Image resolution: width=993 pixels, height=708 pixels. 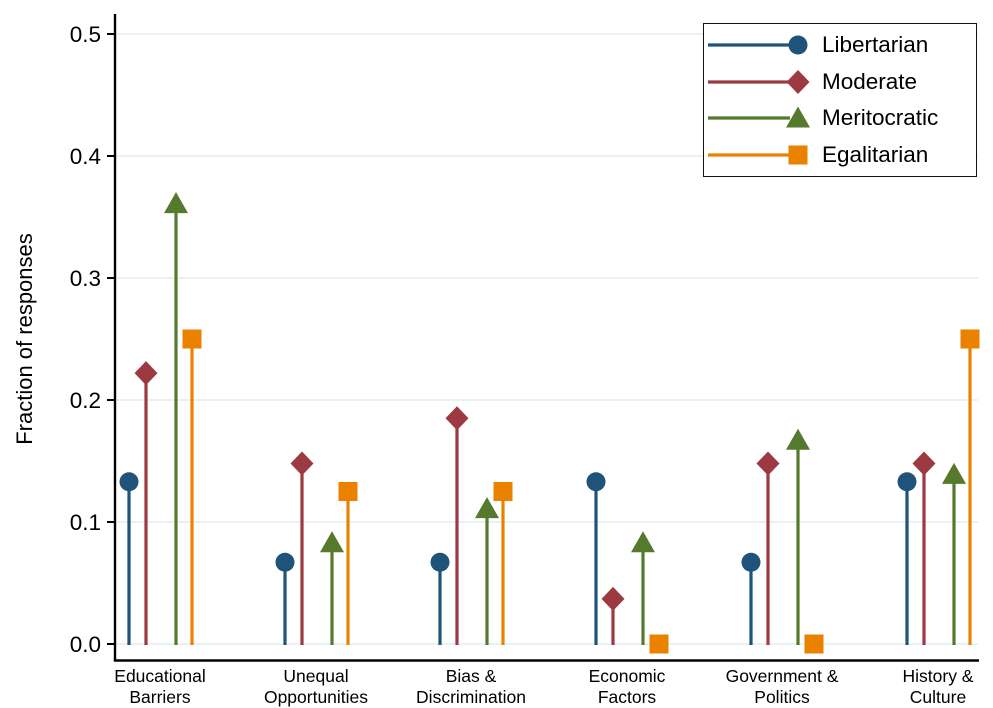 I want to click on legend-item-moderate: Moderate, so click(x=840, y=82).